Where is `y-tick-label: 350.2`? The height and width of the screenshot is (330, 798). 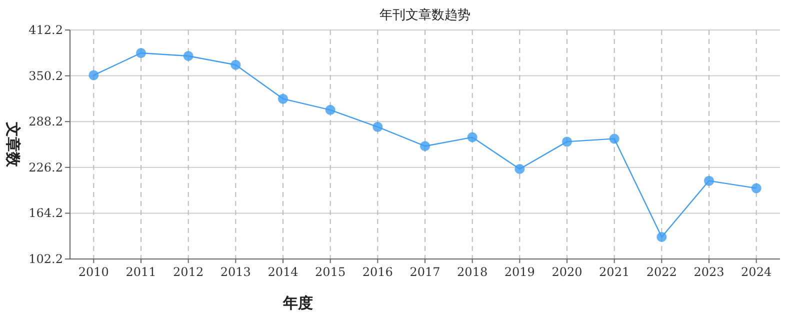 y-tick-label: 350.2 is located at coordinates (45, 75).